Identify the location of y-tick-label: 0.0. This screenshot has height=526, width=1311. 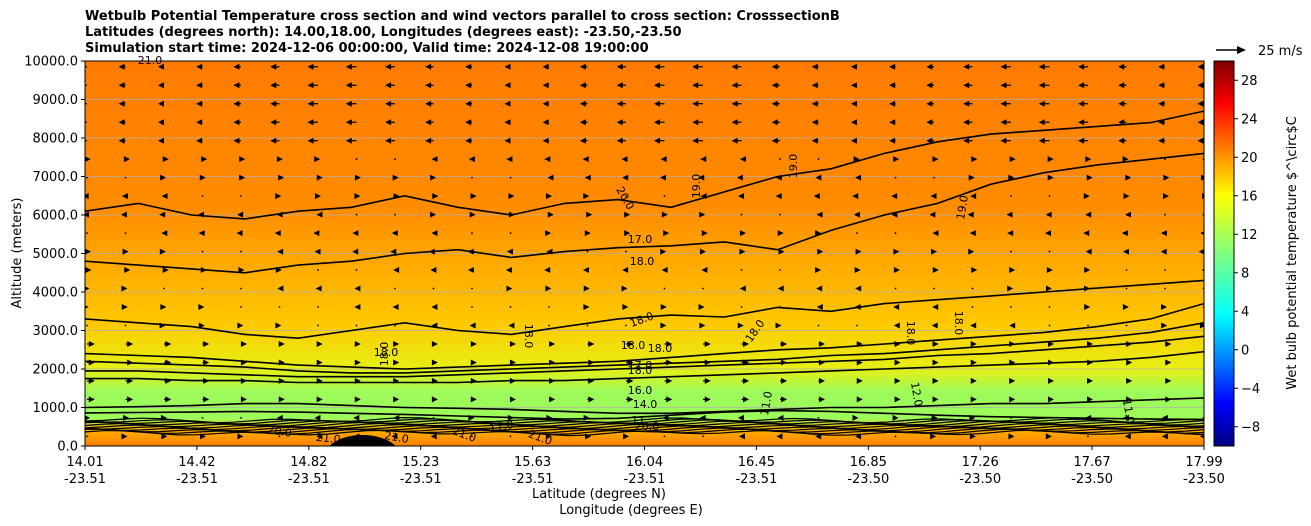
(67, 447).